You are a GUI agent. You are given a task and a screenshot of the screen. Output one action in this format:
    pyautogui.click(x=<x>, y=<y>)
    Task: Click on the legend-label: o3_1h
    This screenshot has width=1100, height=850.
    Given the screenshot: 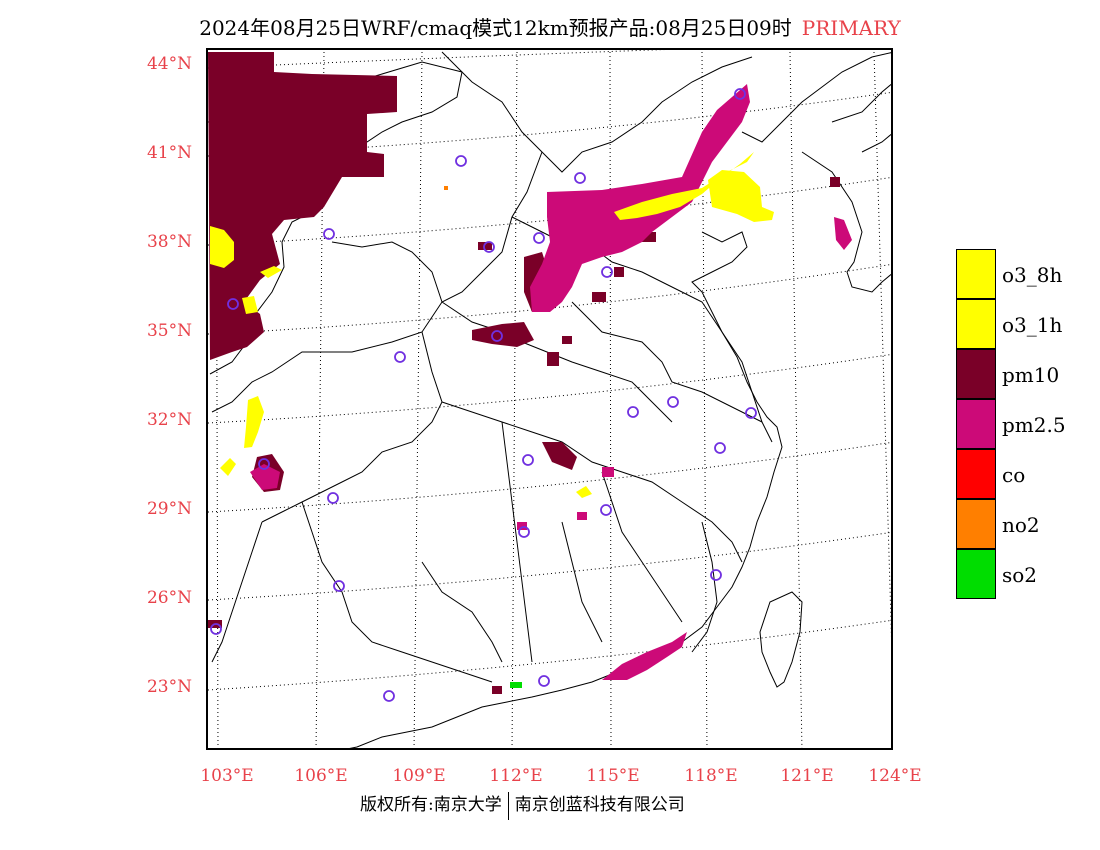 What is the action you would take?
    pyautogui.click(x=1032, y=325)
    